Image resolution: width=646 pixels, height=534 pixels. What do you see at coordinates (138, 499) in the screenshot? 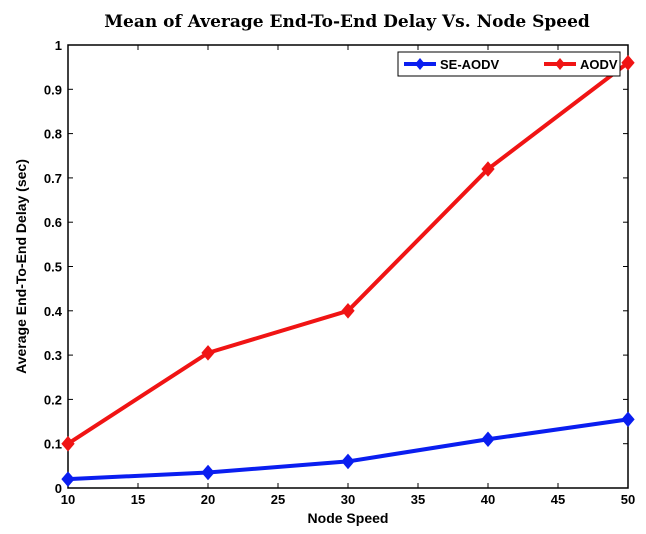
I see `x-tick-label: 15` at bounding box center [138, 499].